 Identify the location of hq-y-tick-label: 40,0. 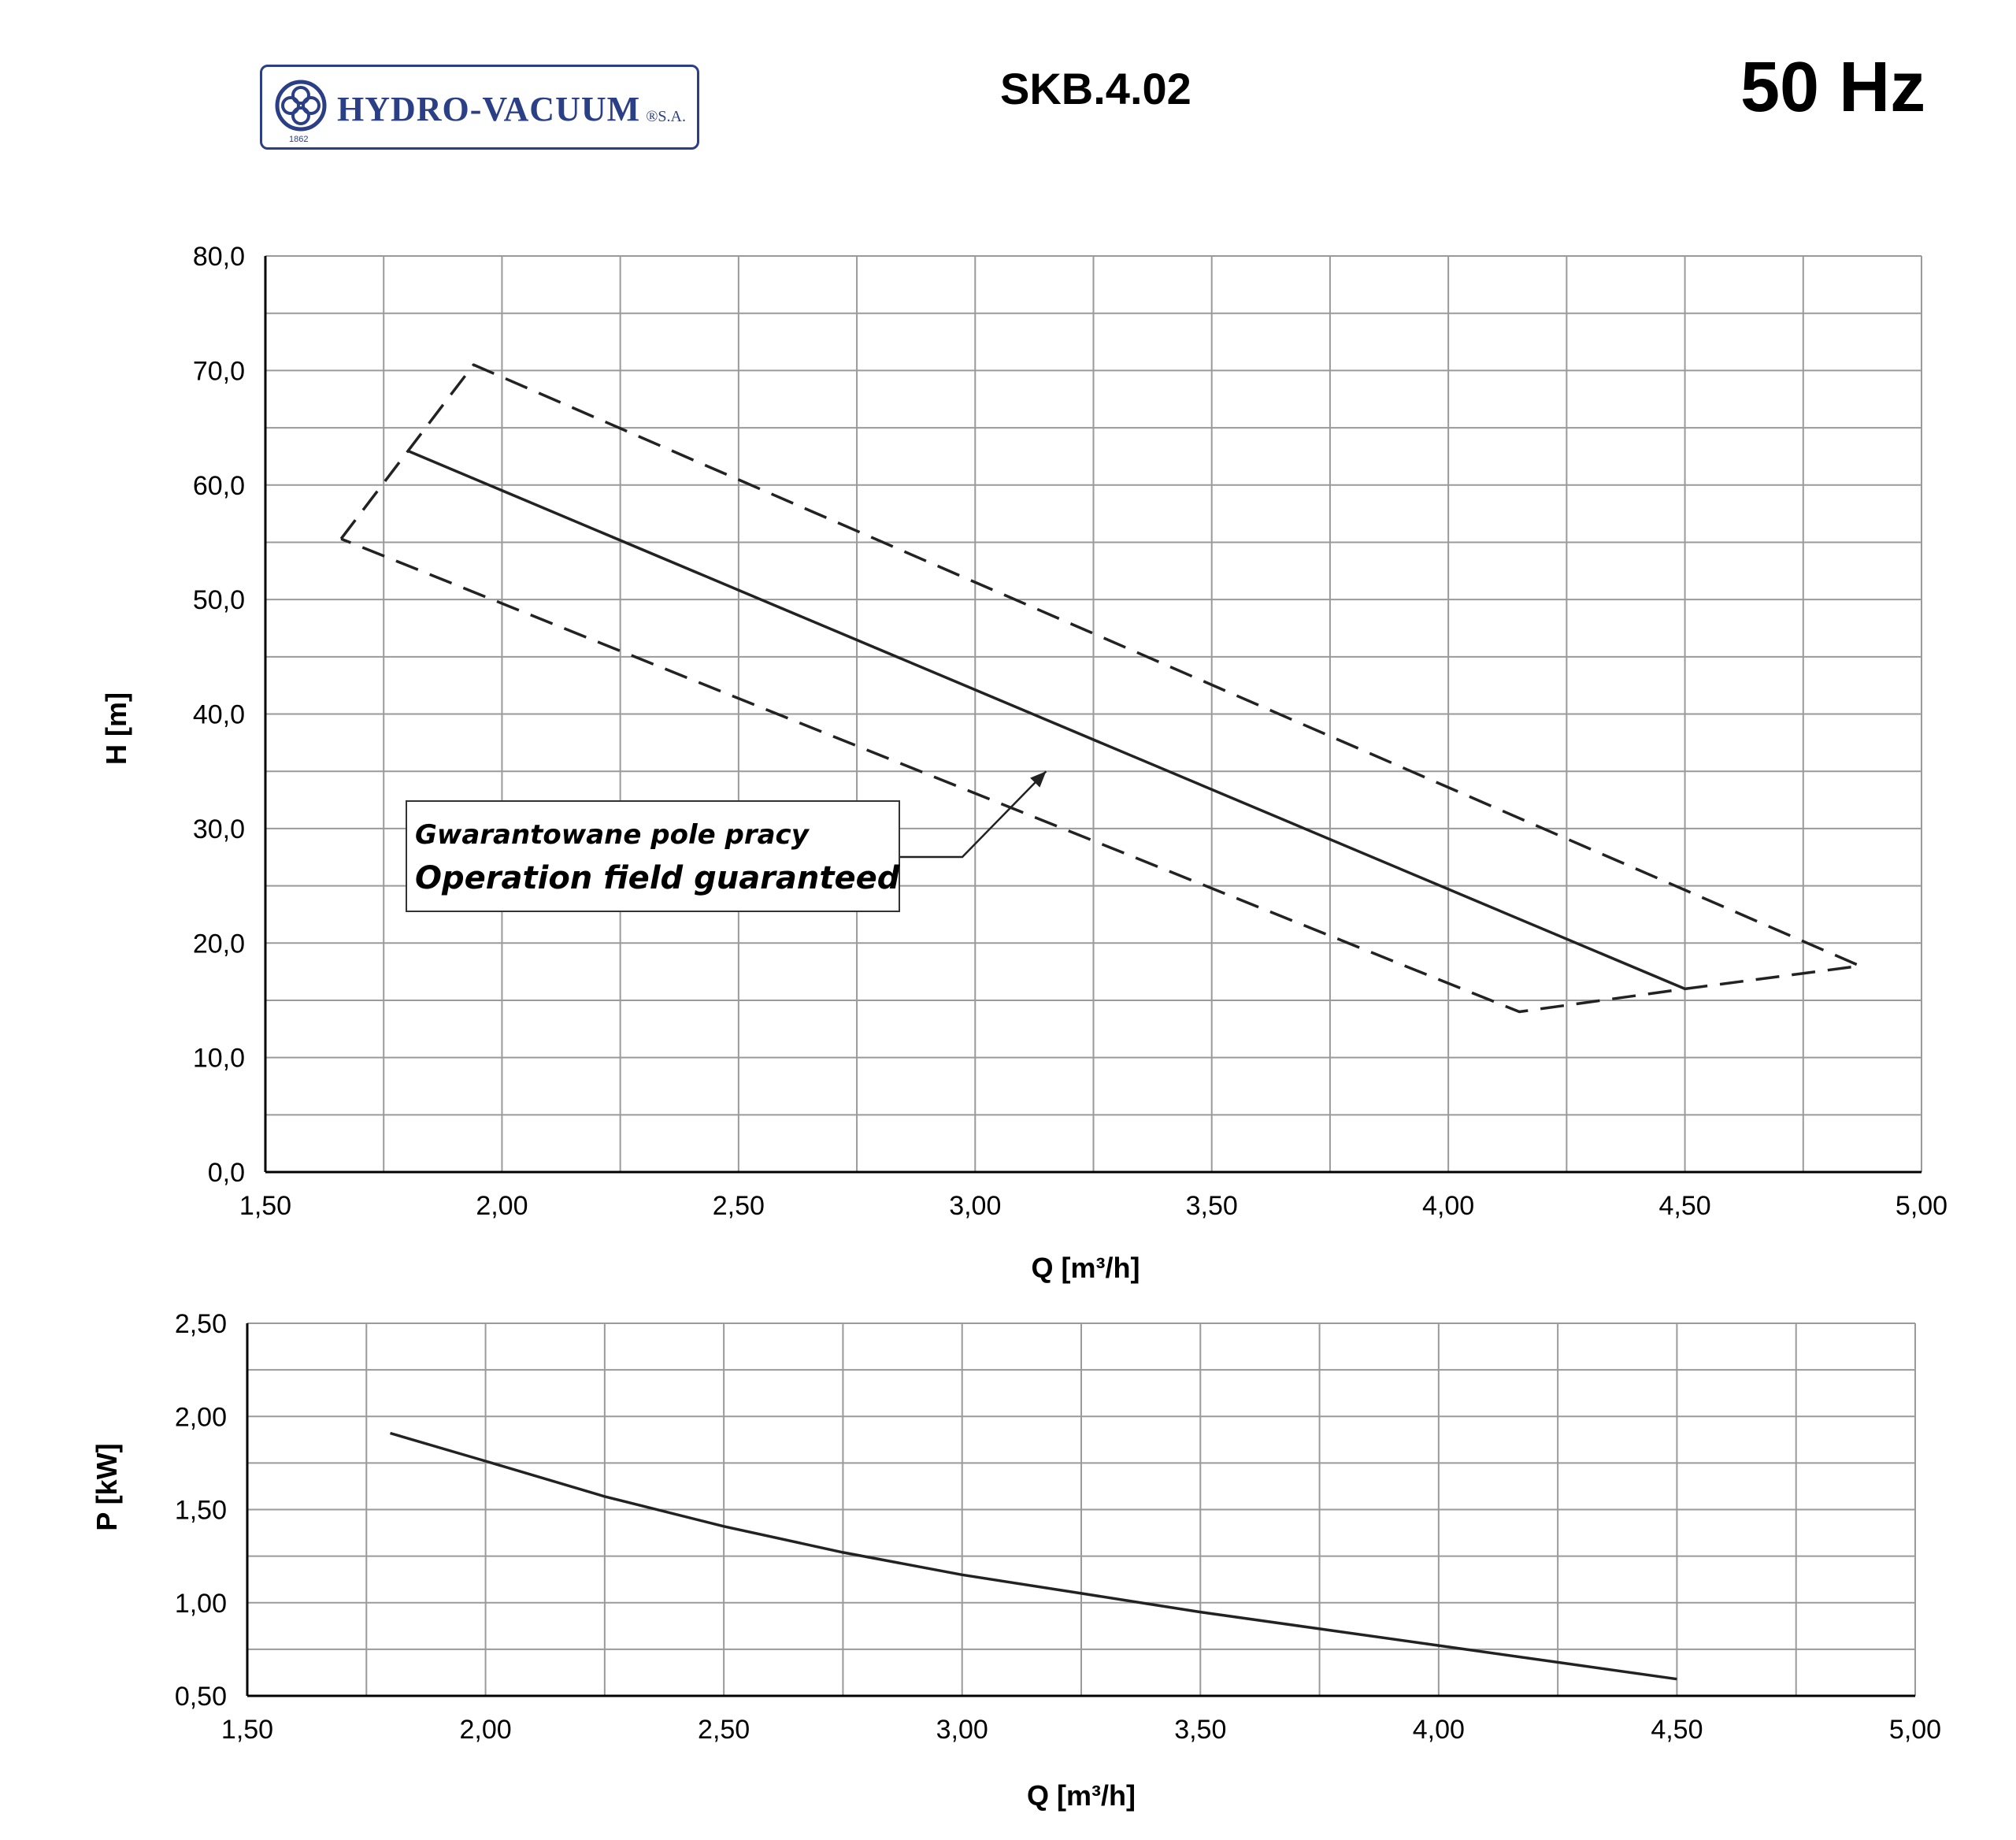
(219, 715).